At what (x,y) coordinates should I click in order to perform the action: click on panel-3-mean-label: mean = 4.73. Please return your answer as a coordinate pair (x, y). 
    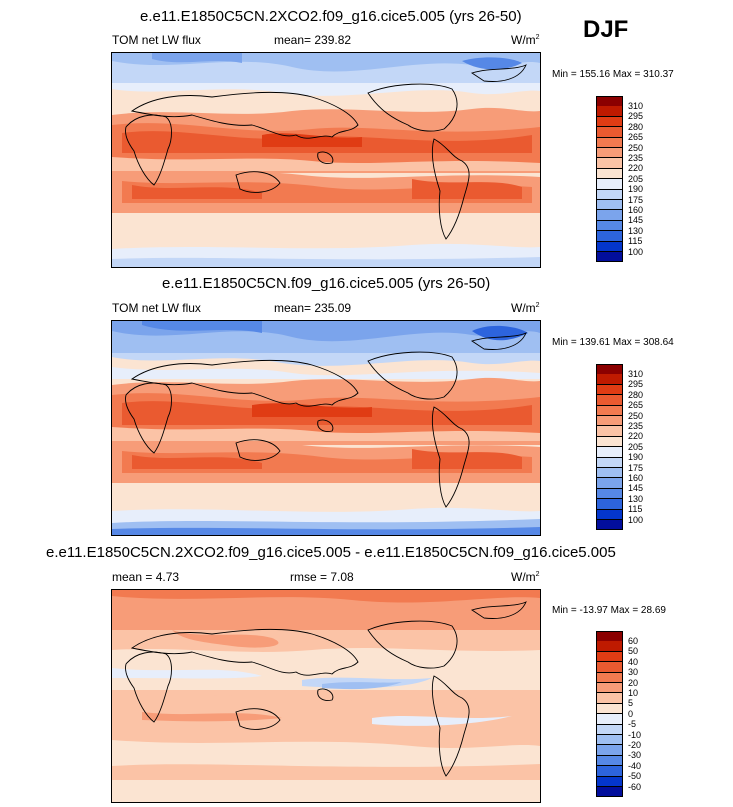
    Looking at the image, I should click on (146, 577).